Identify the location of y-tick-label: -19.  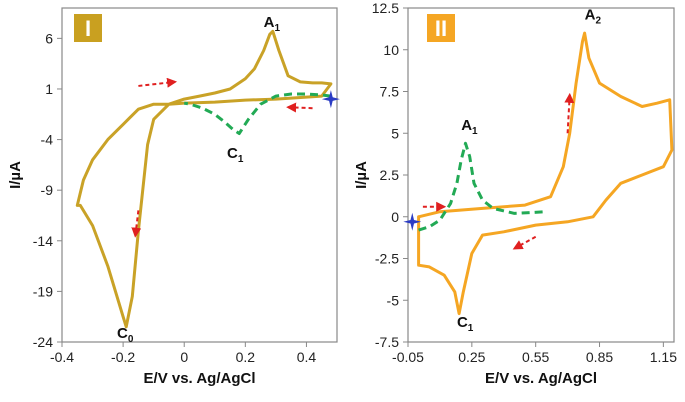
(43, 291).